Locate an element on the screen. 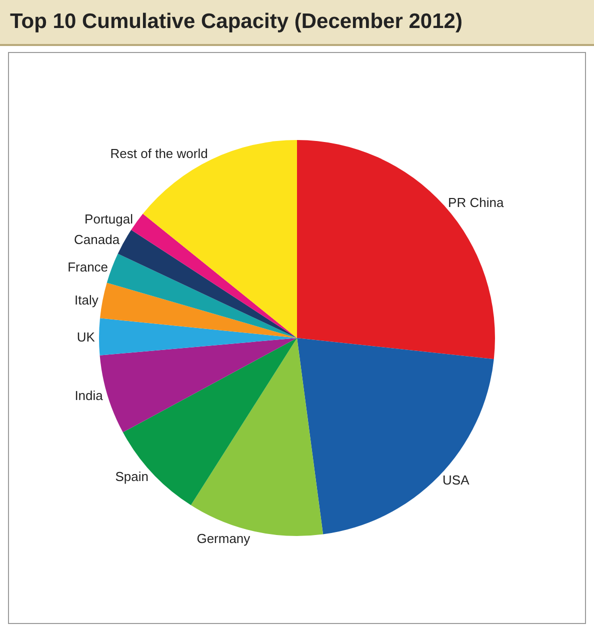  slice-label: India is located at coordinates (89, 396).